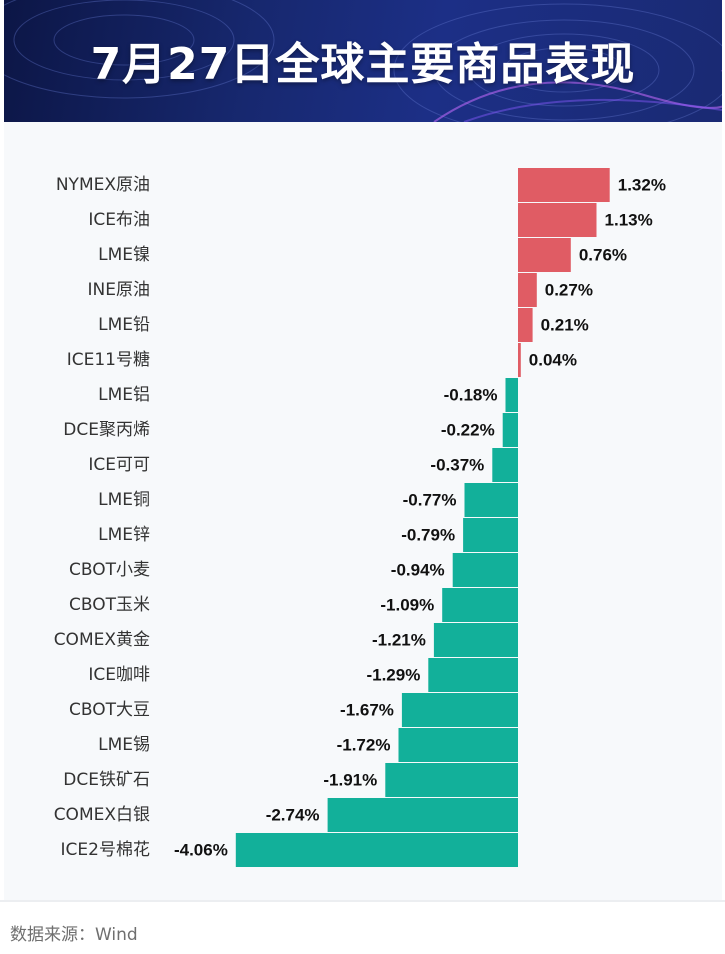 Image resolution: width=725 pixels, height=954 pixels. What do you see at coordinates (124, 500) in the screenshot?
I see `category-label-9: LME铜` at bounding box center [124, 500].